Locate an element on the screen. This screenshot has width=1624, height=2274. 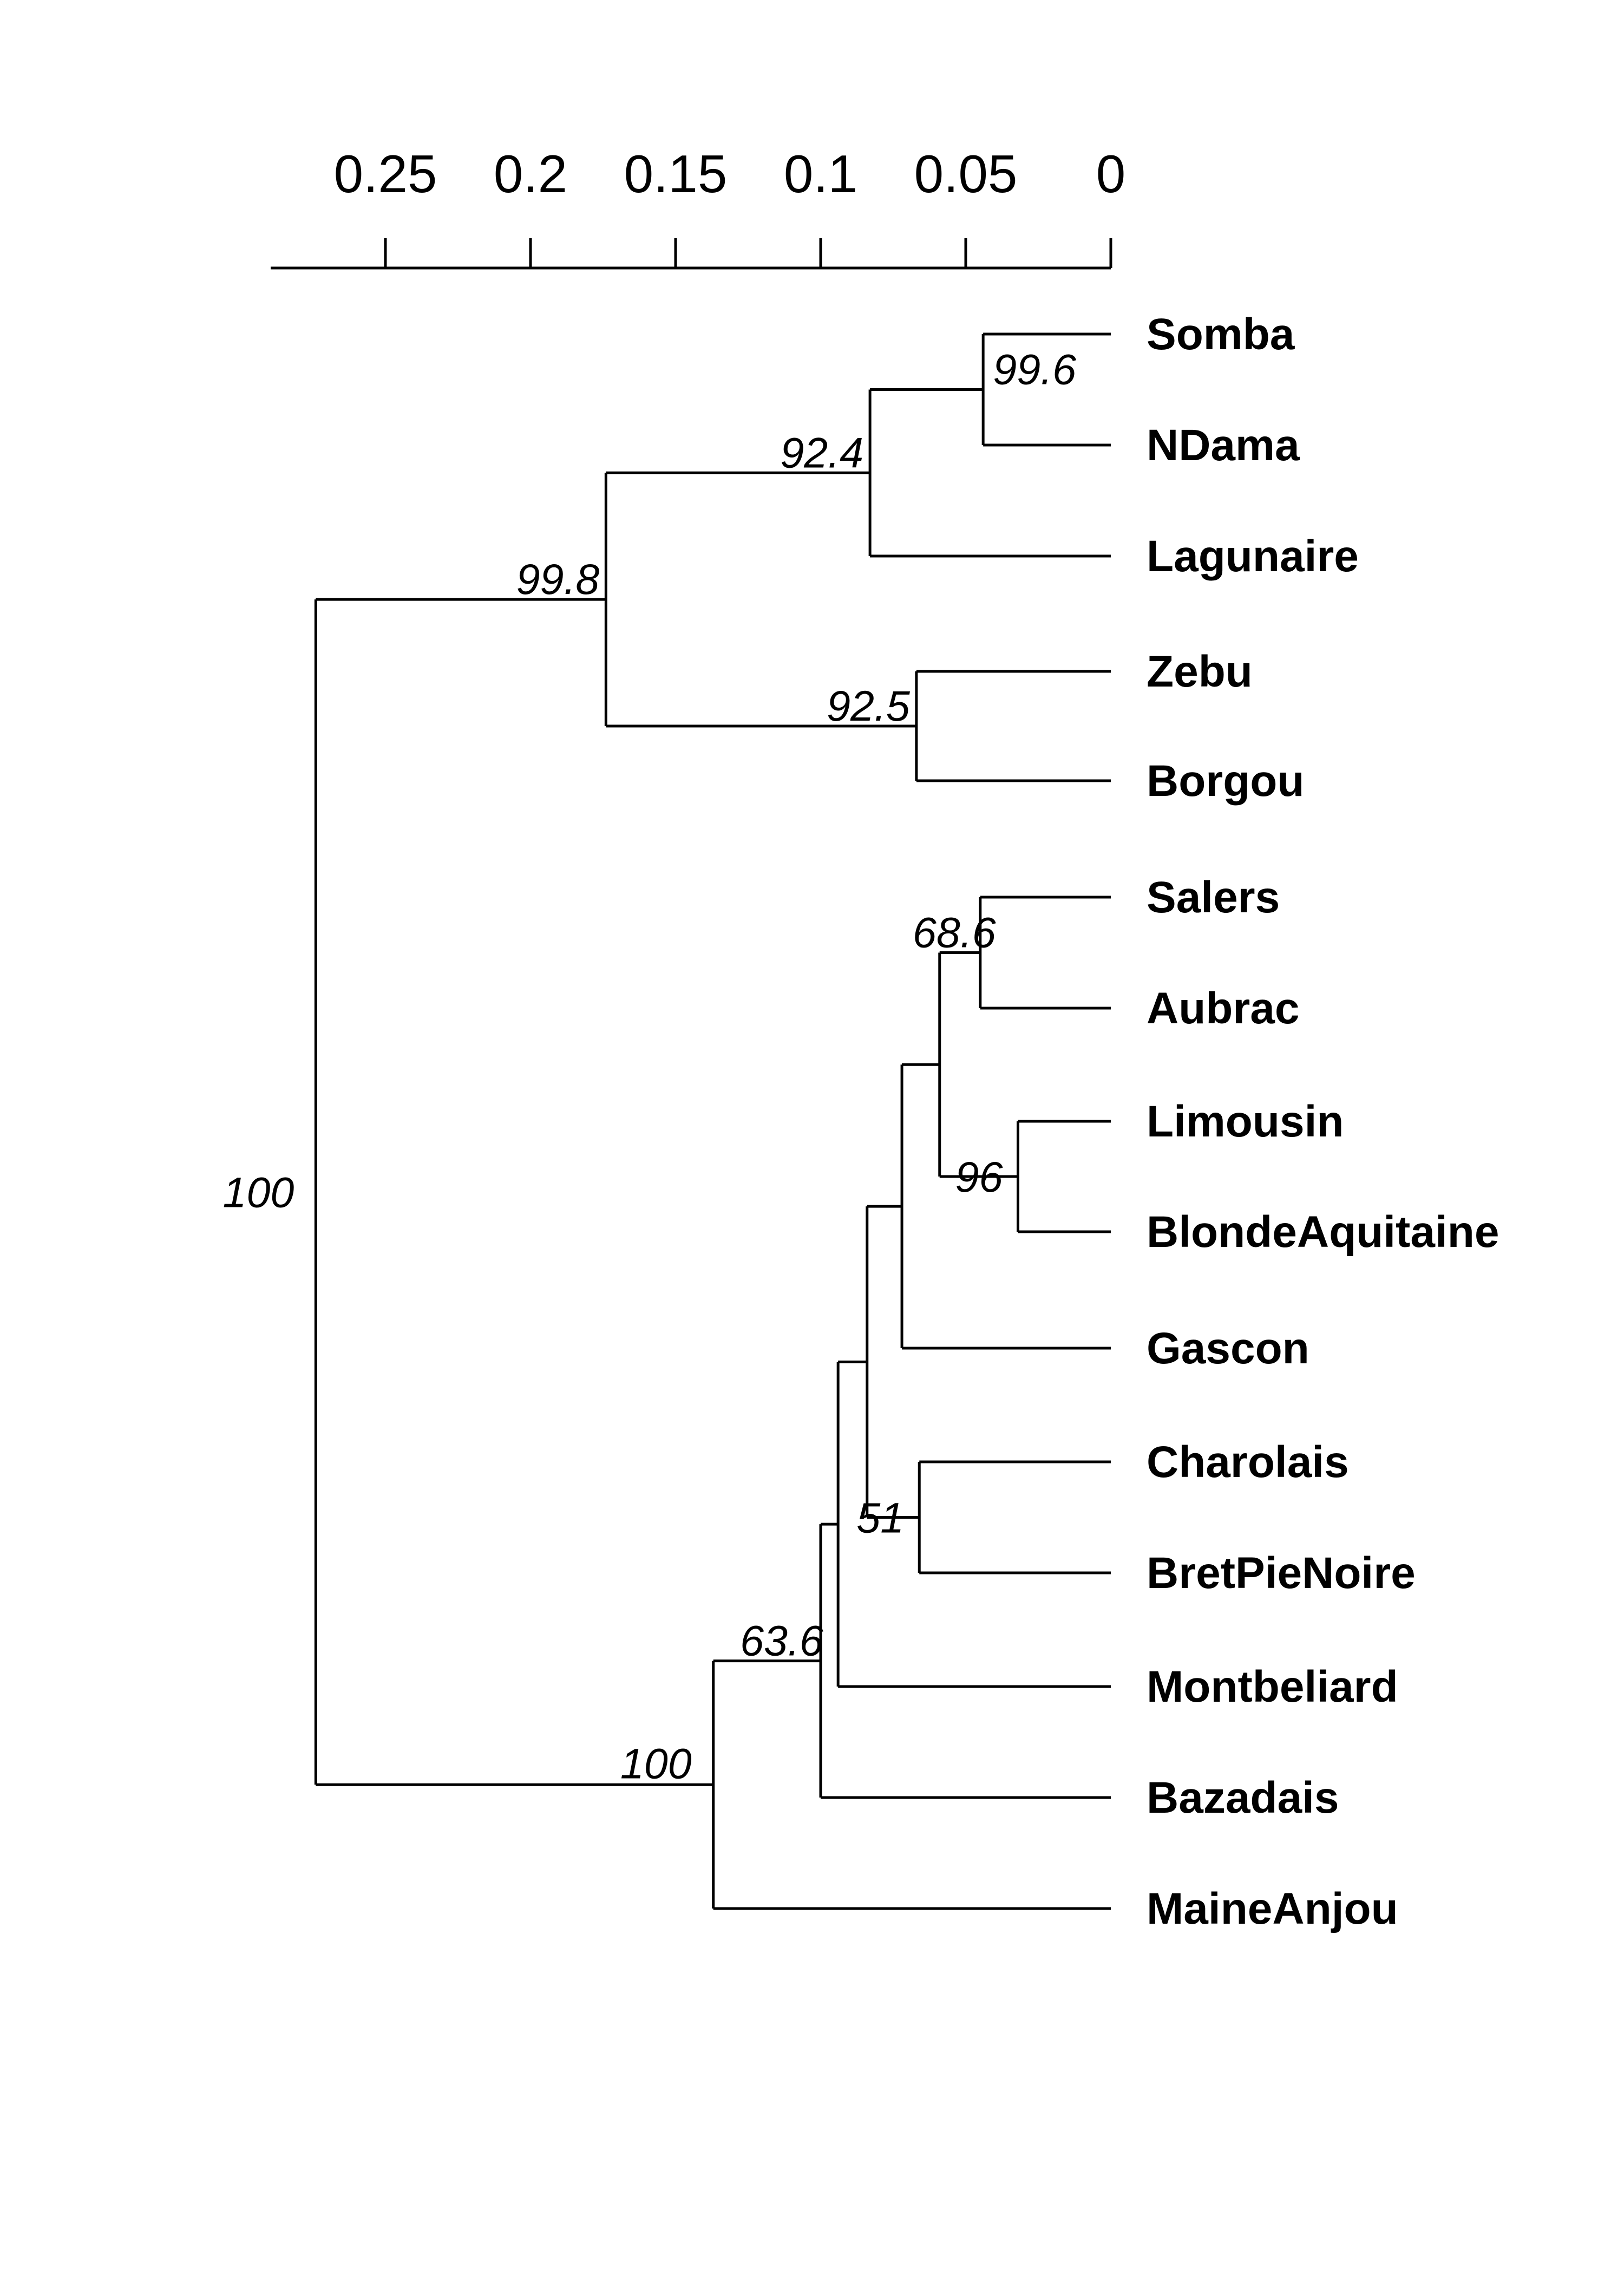
leaf-label-lagunaire: Lagunaire is located at coordinates (1253, 557).